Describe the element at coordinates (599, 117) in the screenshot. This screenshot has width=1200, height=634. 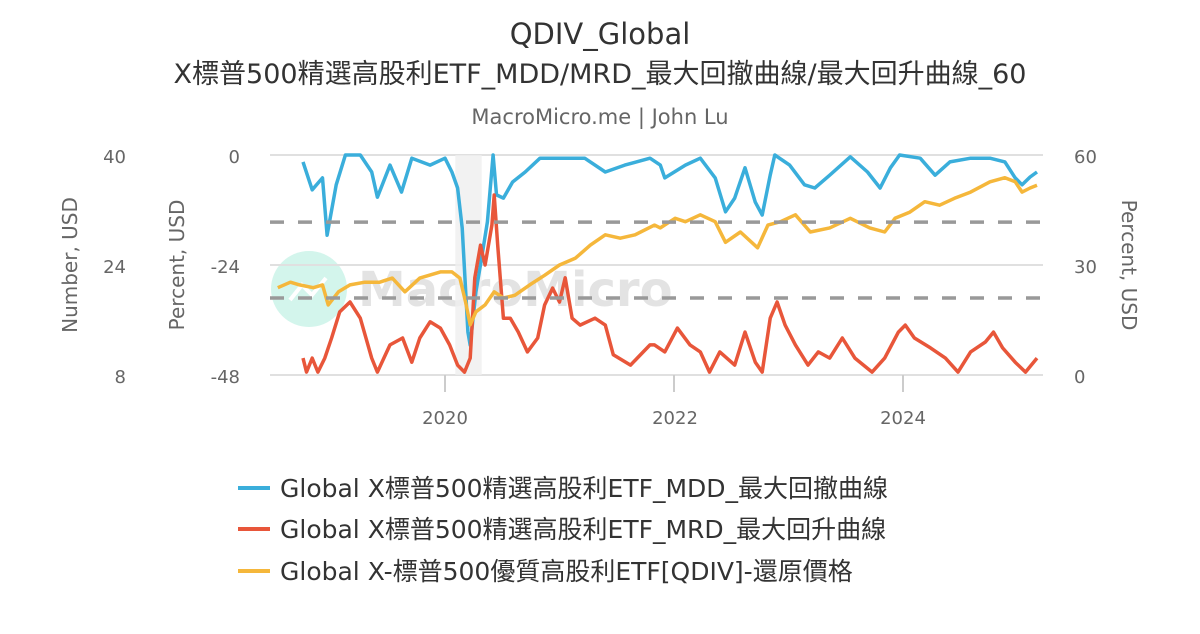
I see `chart-credit: MacroMicro.me | John Lu` at that location.